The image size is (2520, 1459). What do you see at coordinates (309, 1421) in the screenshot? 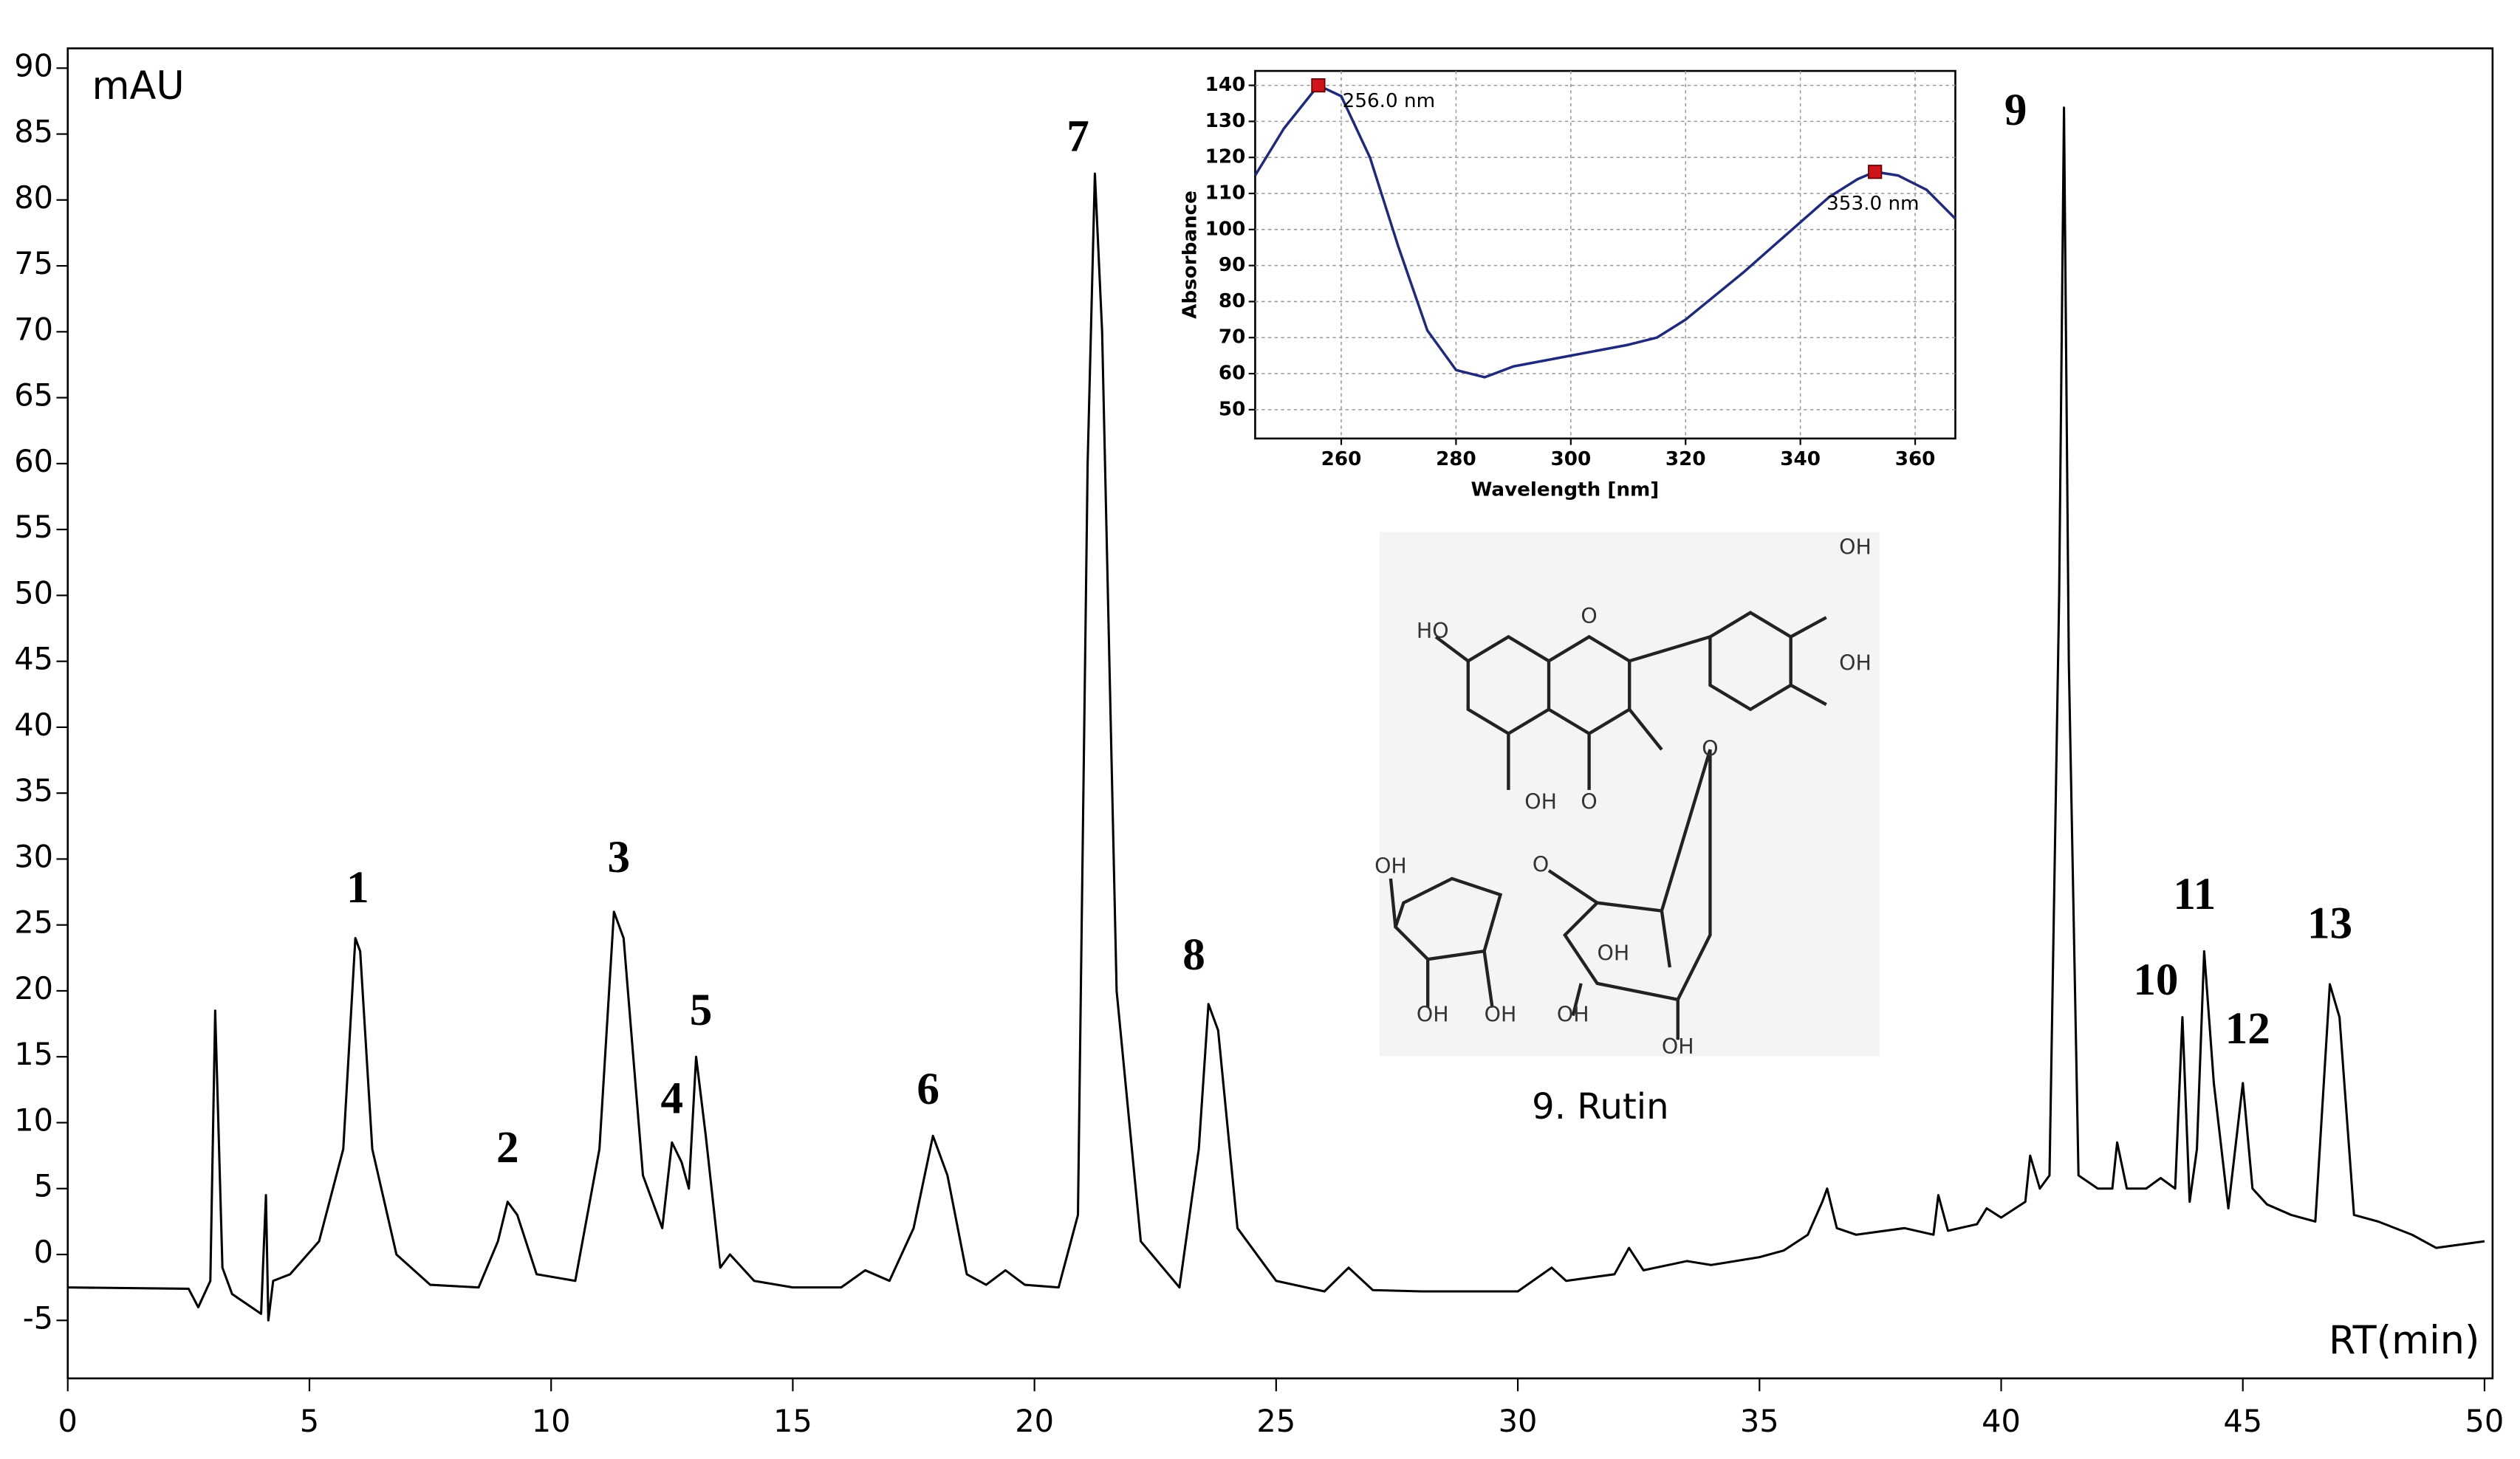
I see `x-tick-label: 5` at bounding box center [309, 1421].